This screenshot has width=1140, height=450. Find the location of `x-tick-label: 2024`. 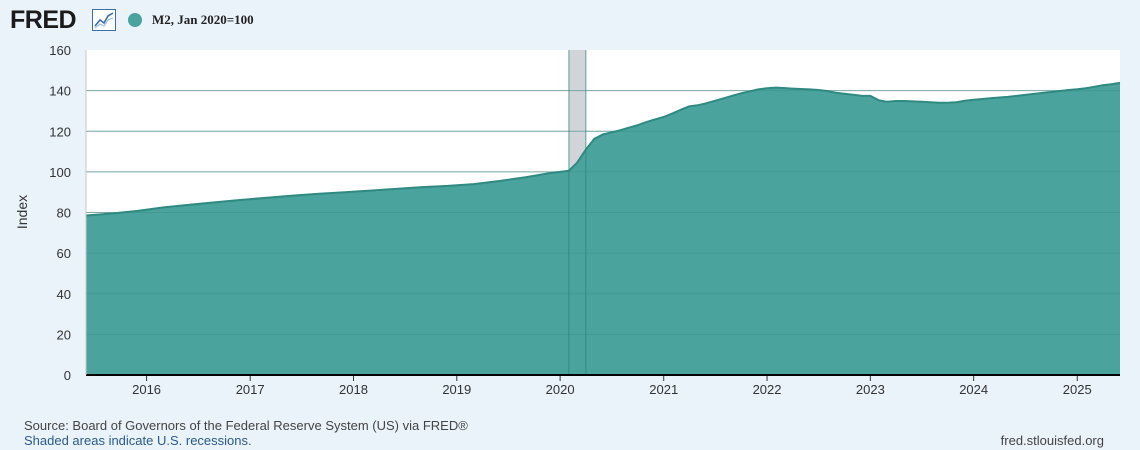

x-tick-label: 2024 is located at coordinates (973, 389).